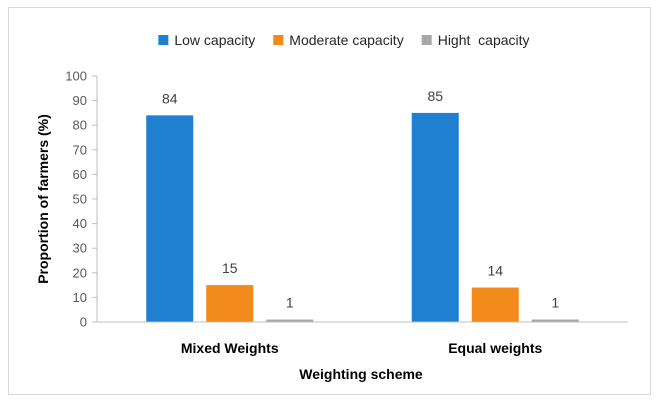  I want to click on legend-item: Low capacity, so click(206, 40).